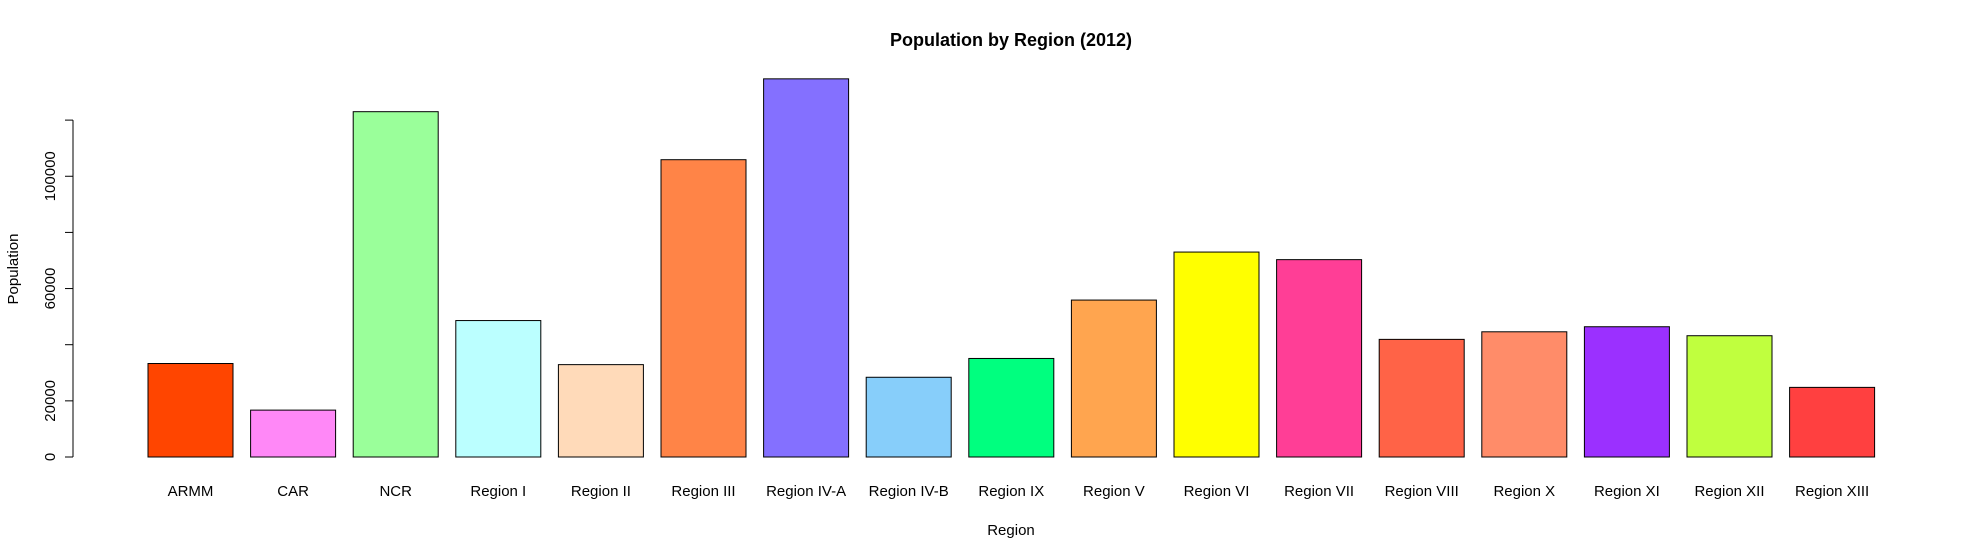 The height and width of the screenshot is (555, 1966). I want to click on x-tick-label: Region IV-B, so click(909, 491).